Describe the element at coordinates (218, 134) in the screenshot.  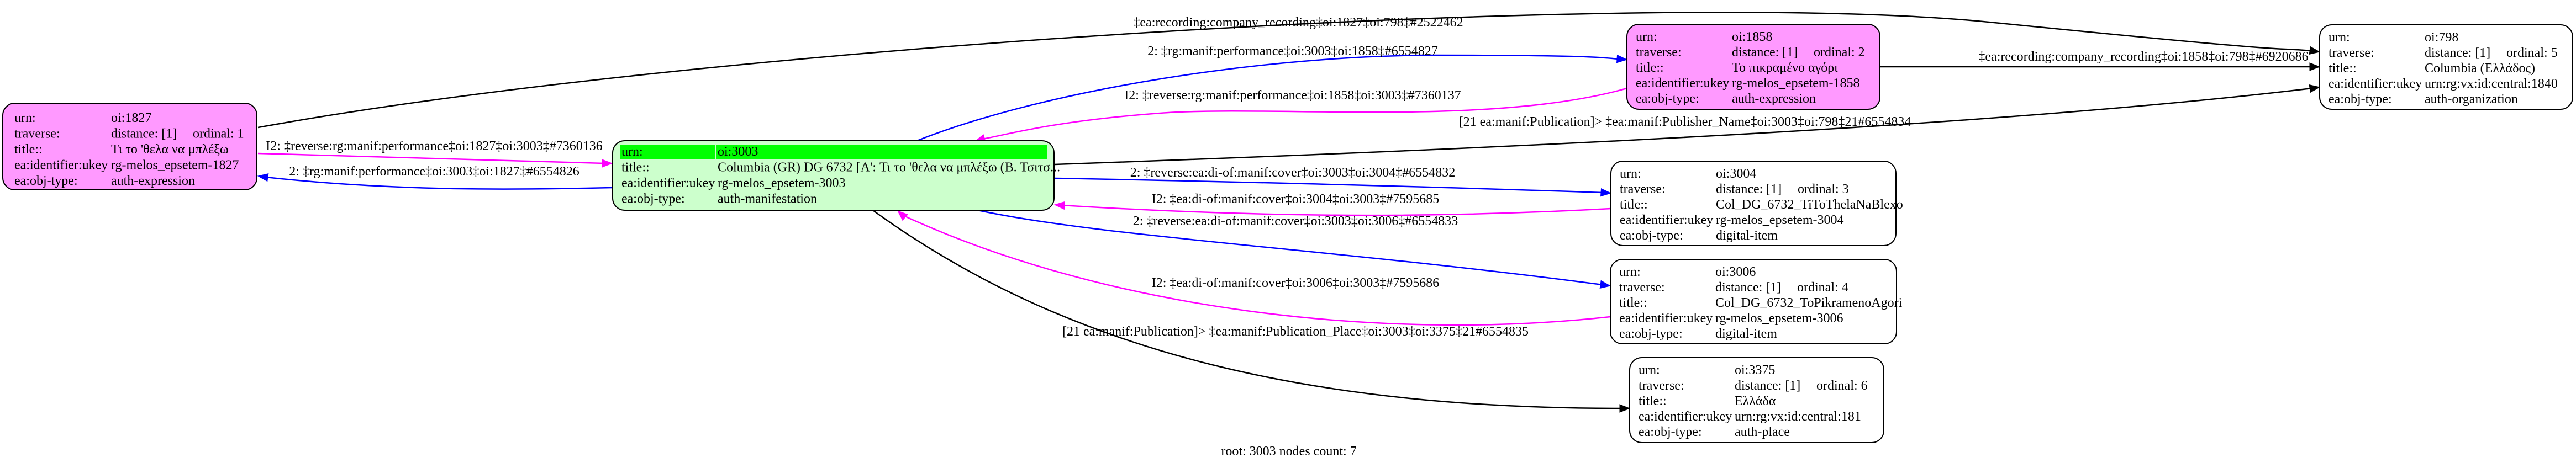
I see `node-field-ordinal: ordinal: 1` at that location.